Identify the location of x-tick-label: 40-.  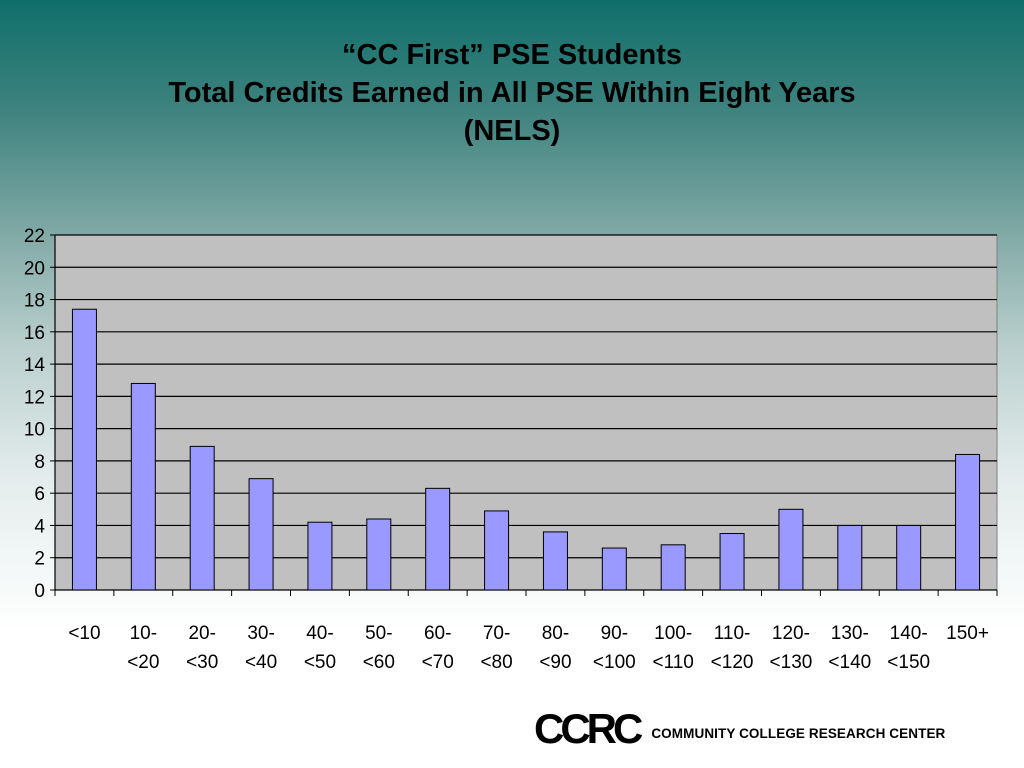
(319, 633).